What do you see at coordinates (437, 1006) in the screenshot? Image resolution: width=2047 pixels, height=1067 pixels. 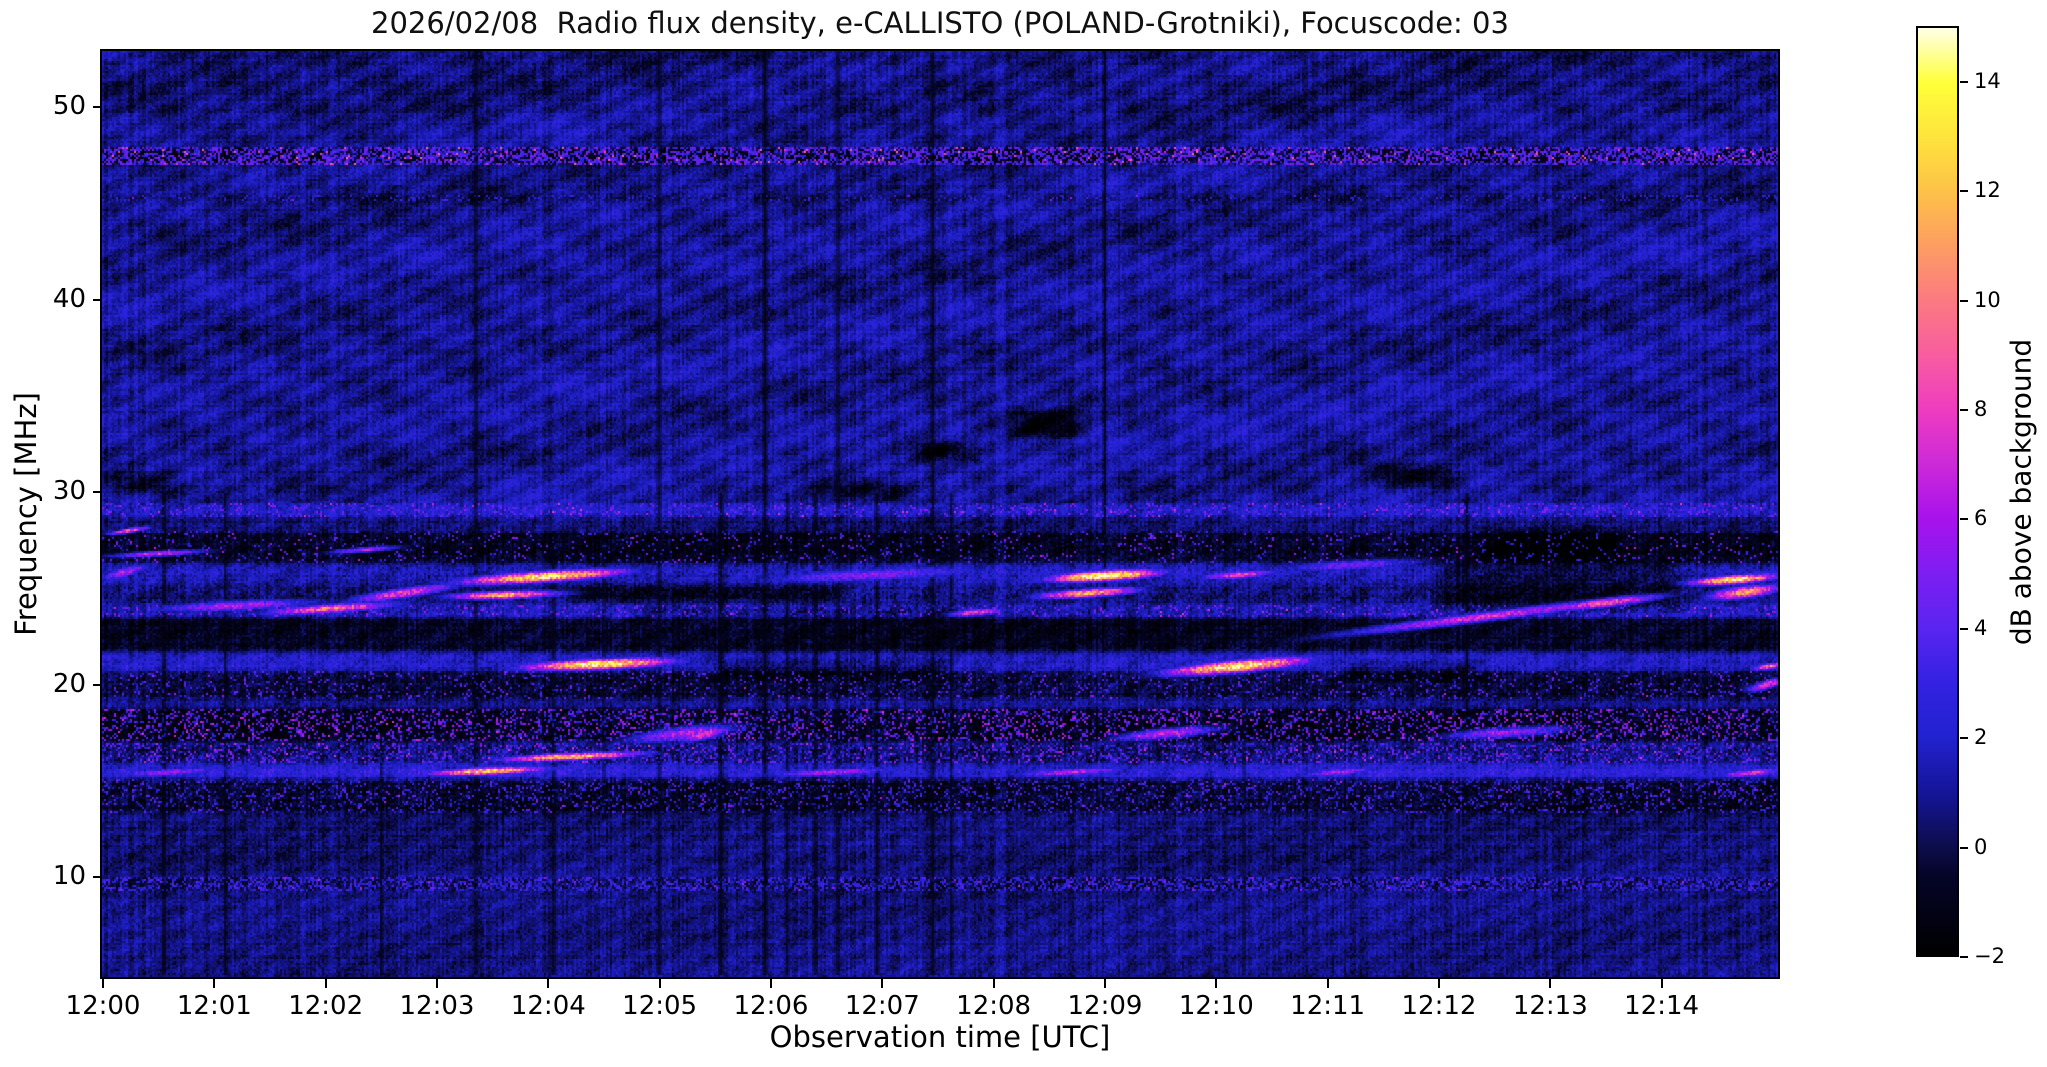 I see `x-tick-label: 12:03` at bounding box center [437, 1006].